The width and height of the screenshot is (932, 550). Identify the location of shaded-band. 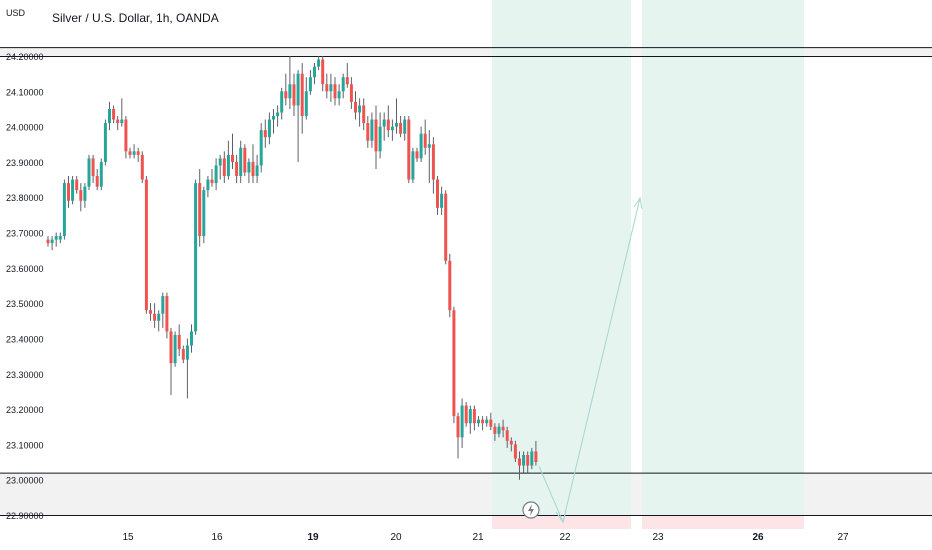
(466, 51).